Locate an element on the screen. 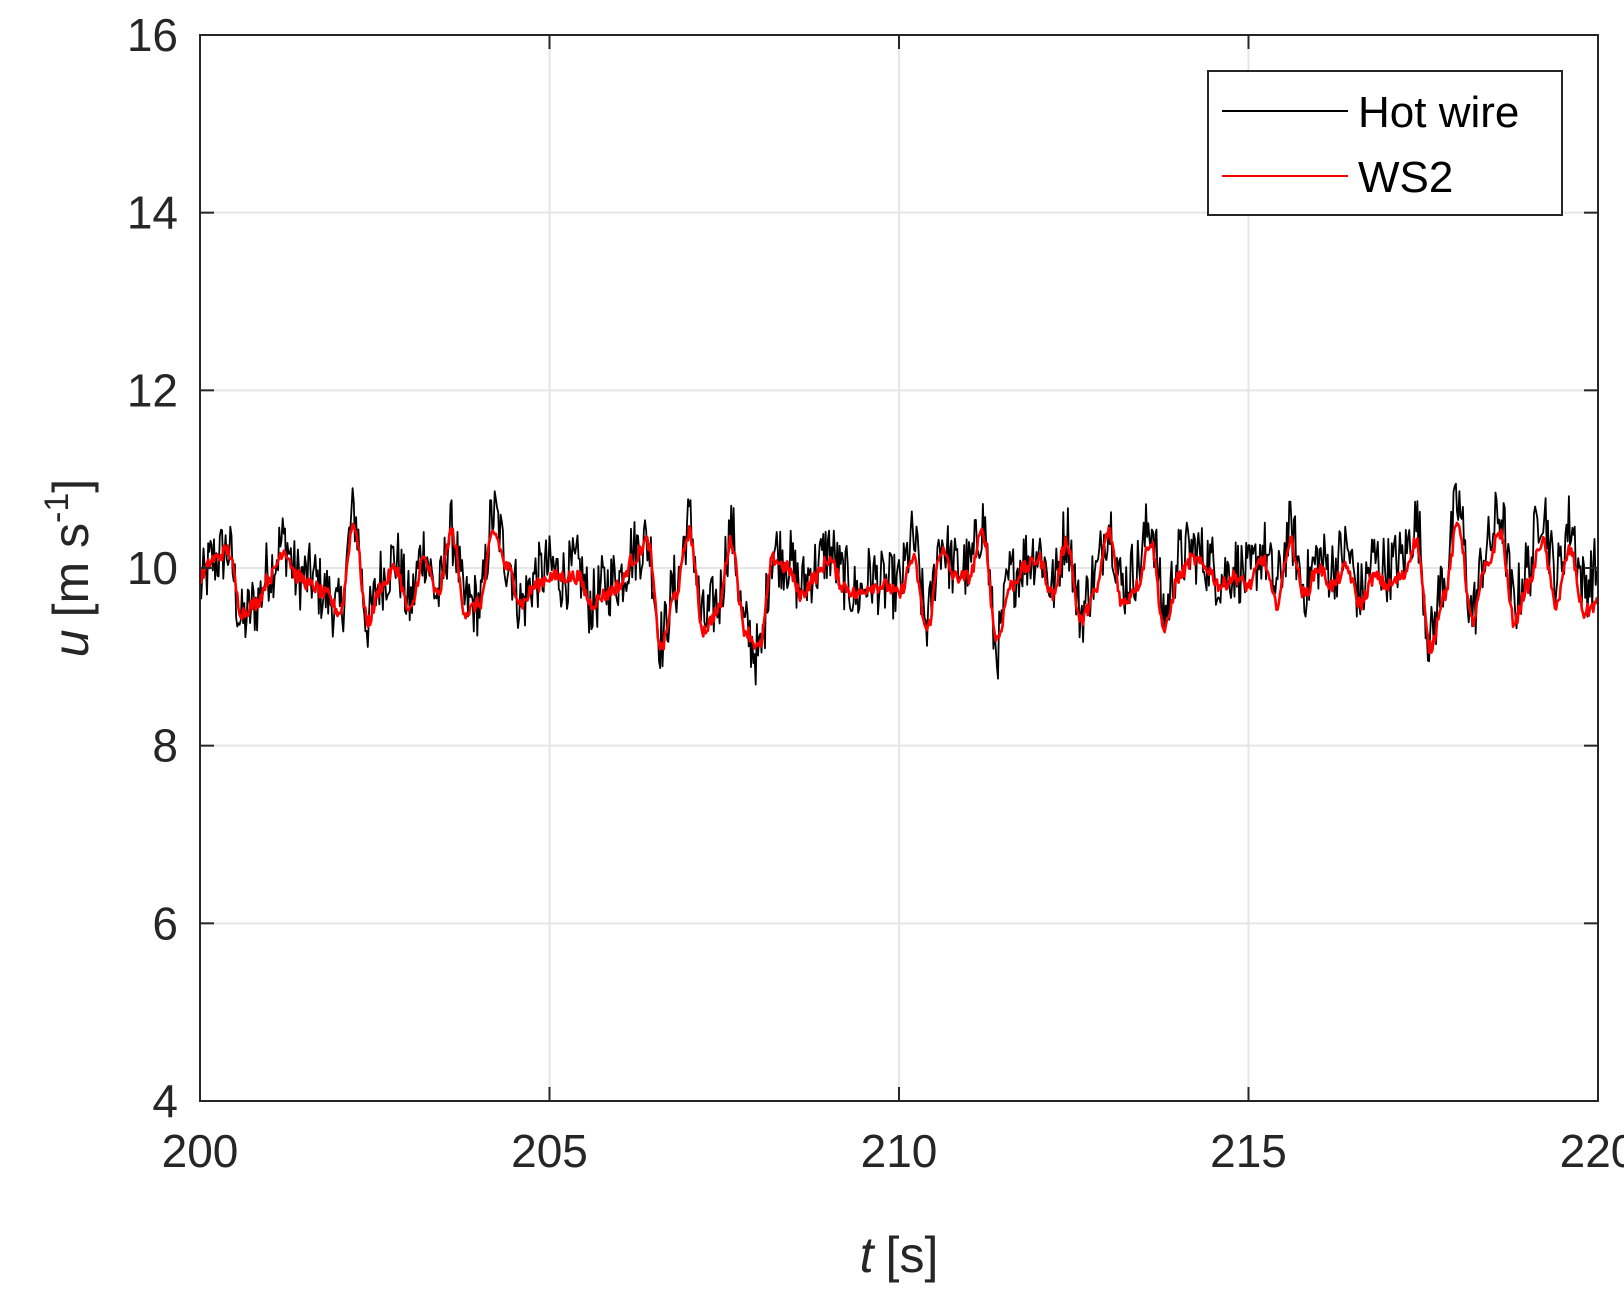 The width and height of the screenshot is (1624, 1292). y-tick-labels: 4 6 8 10 12 14 16 is located at coordinates (152, 568).